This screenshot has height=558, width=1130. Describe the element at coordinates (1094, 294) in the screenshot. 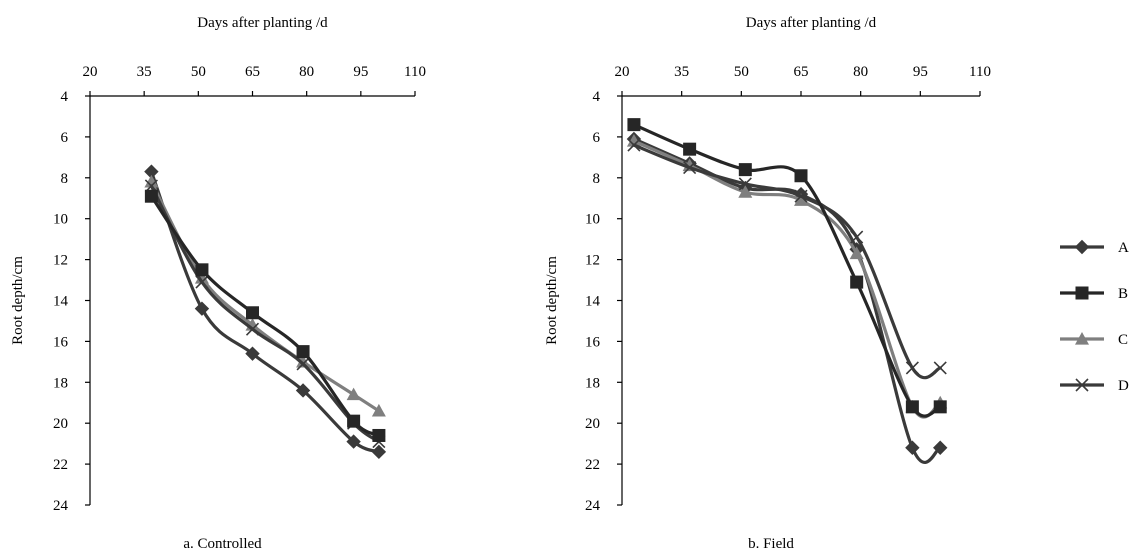

I see `legend-item-B: B` at that location.